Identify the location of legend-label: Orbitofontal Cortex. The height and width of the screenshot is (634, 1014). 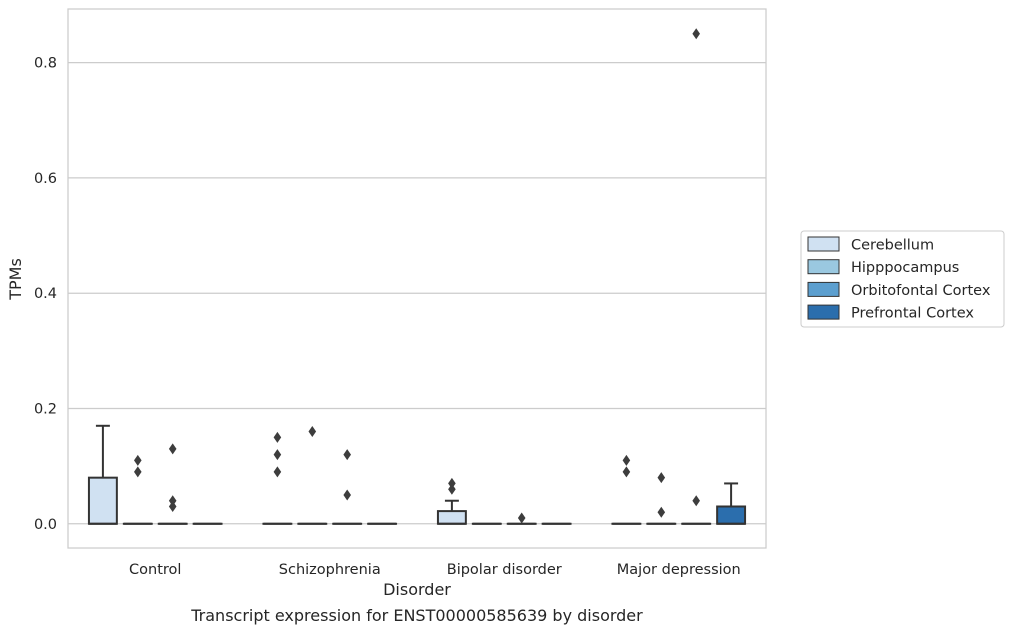
(921, 291).